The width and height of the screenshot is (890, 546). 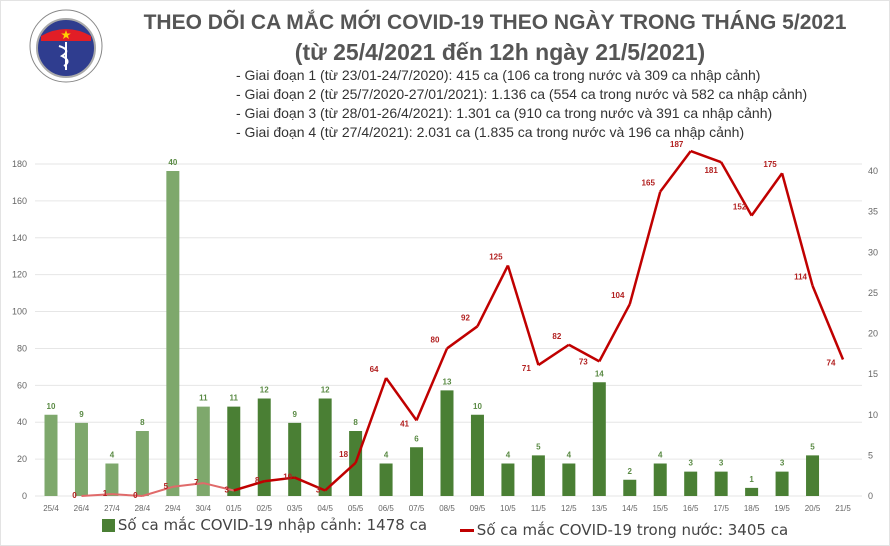 What do you see at coordinates (374, 369) in the screenshot?
I see `line-data-label: 64` at bounding box center [374, 369].